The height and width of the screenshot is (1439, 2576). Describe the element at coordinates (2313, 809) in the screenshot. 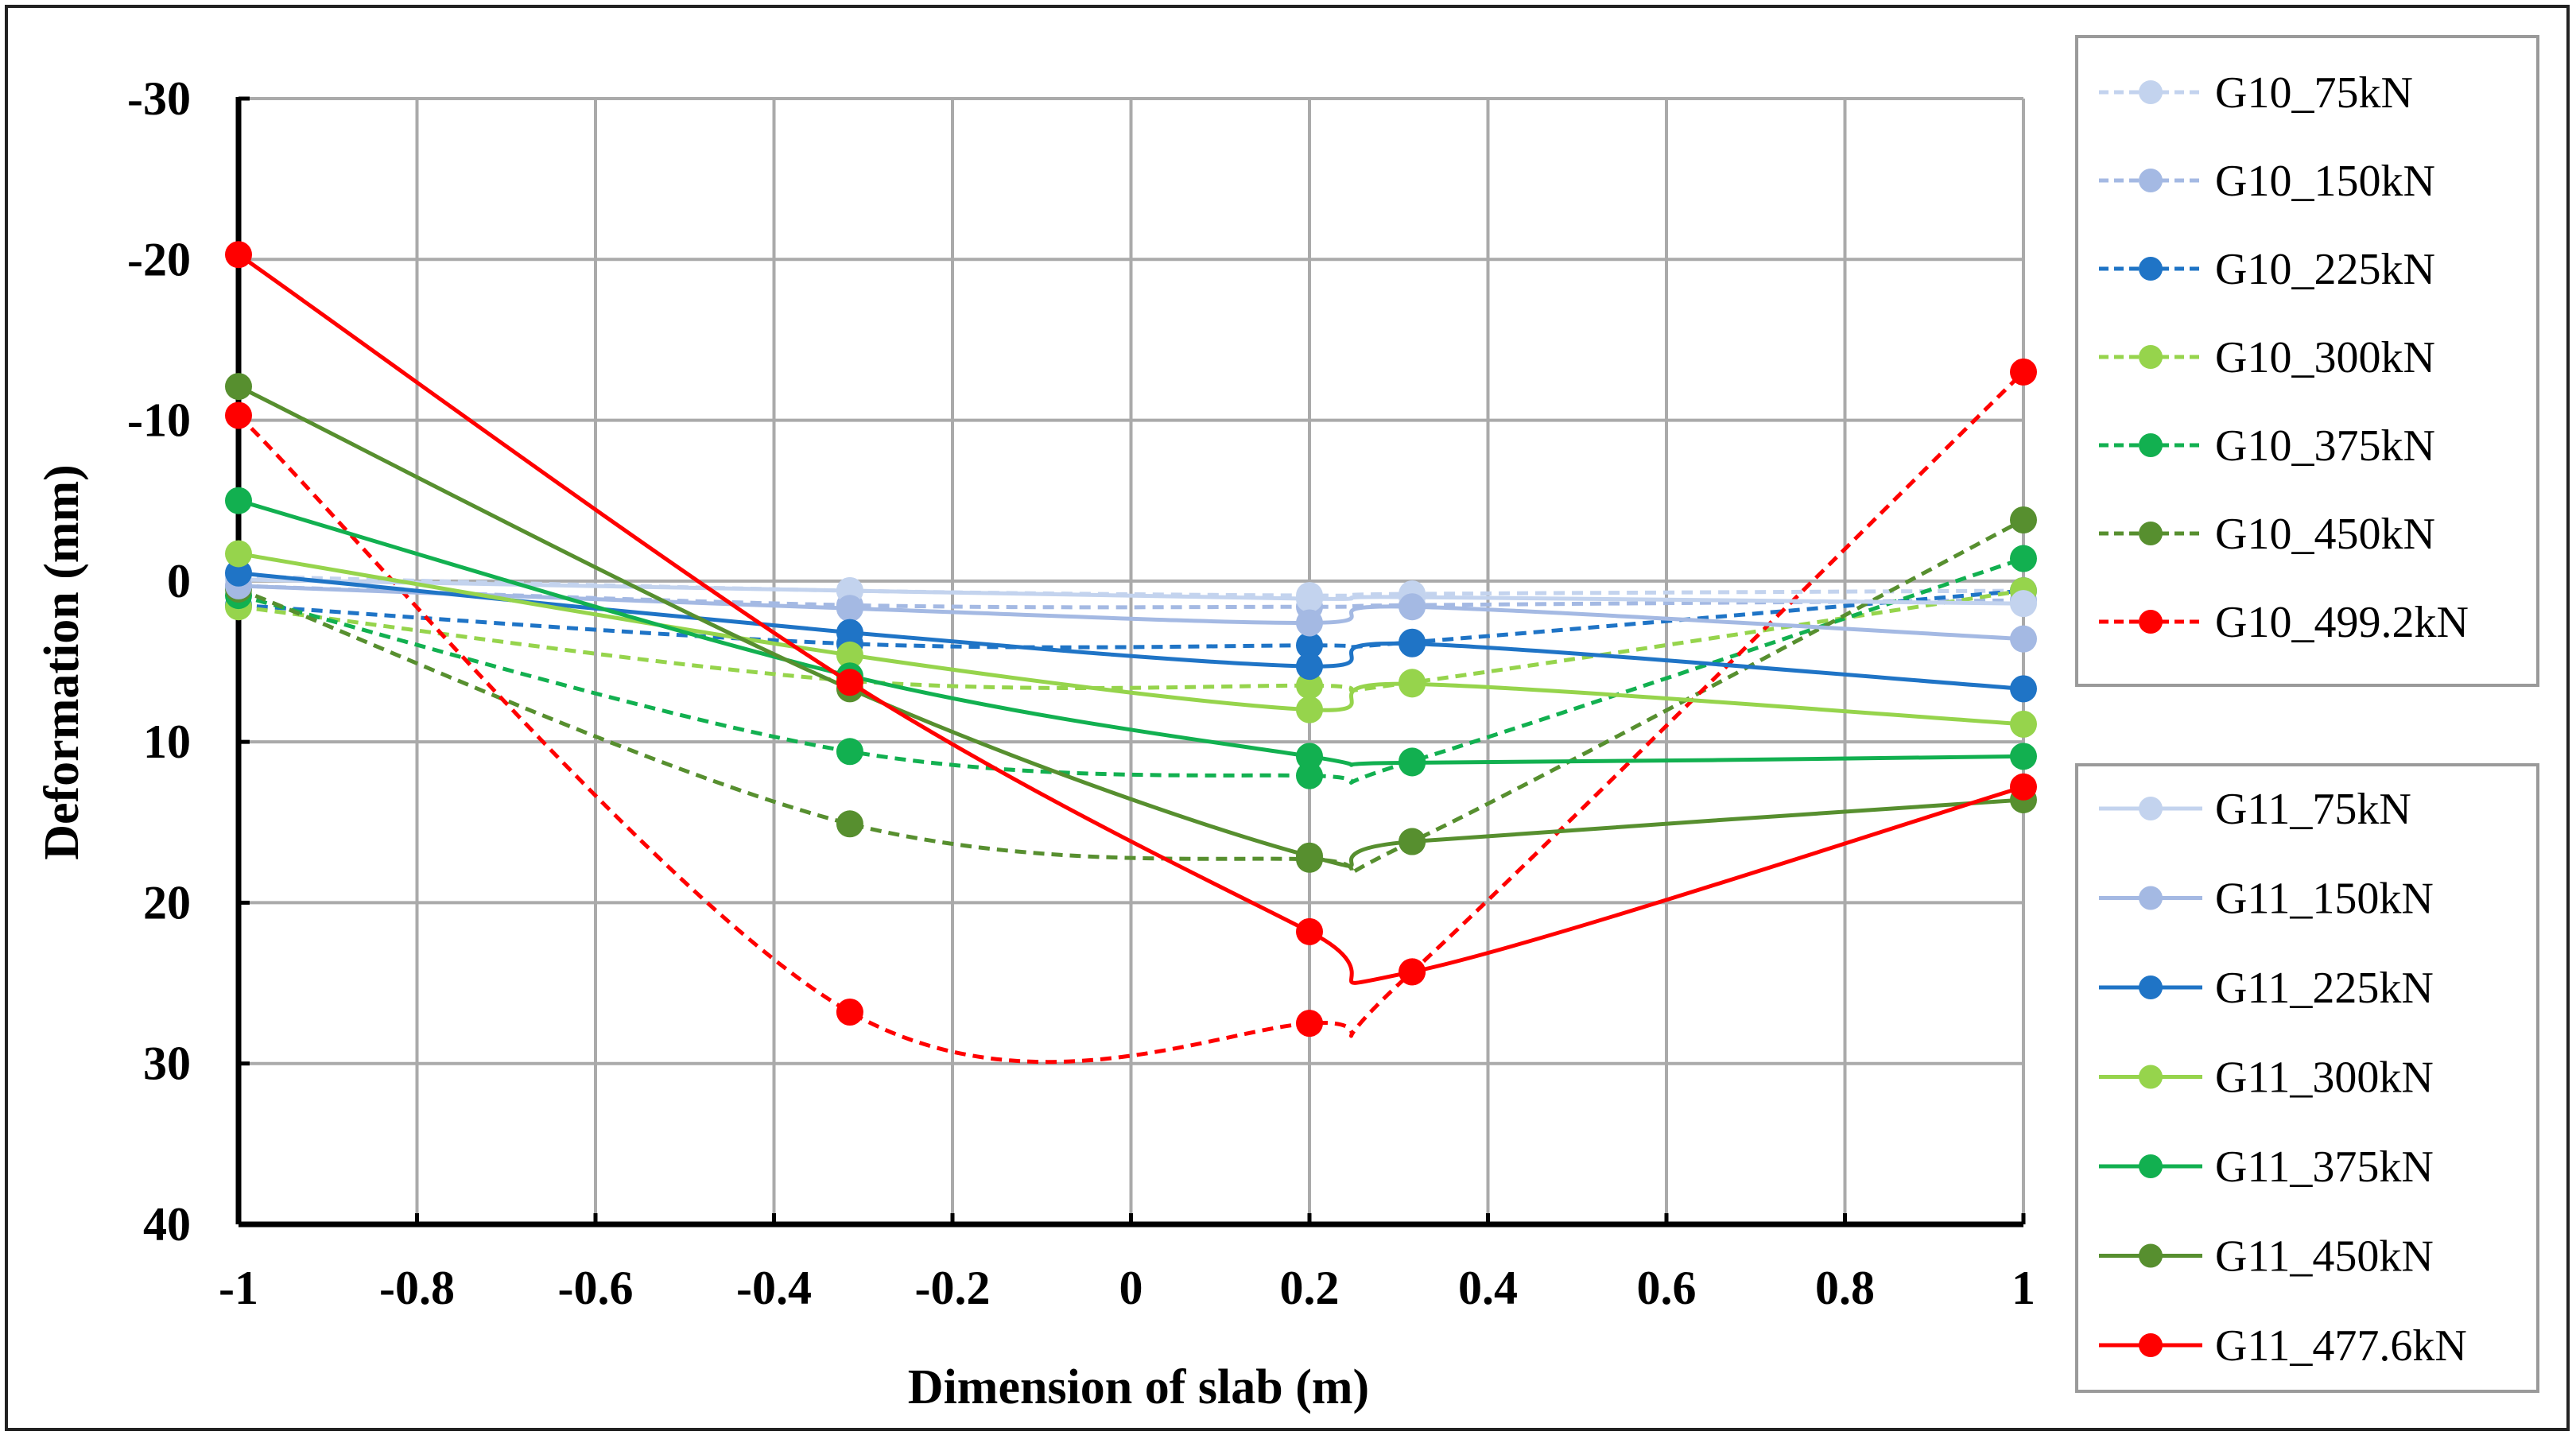

I see `legend-label: G11_75kN` at that location.